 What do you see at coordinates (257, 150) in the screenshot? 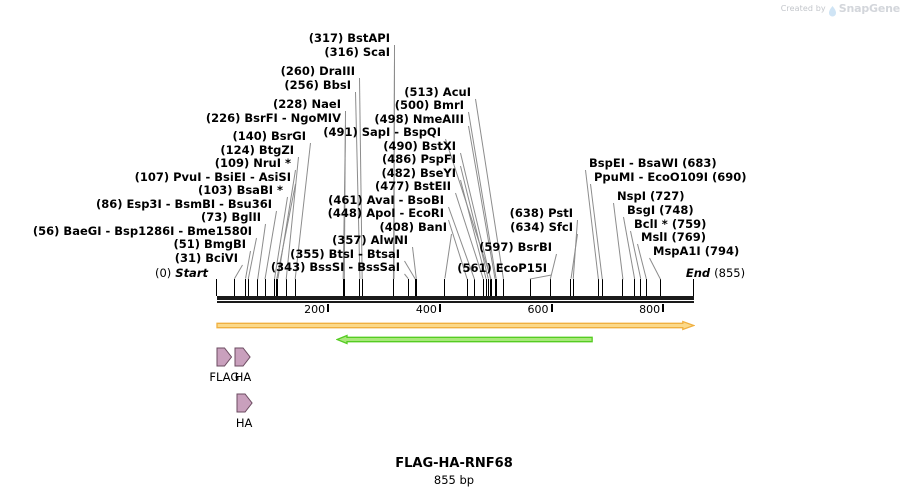
I see `enzyme-label-124: (124) BtgZI` at bounding box center [257, 150].